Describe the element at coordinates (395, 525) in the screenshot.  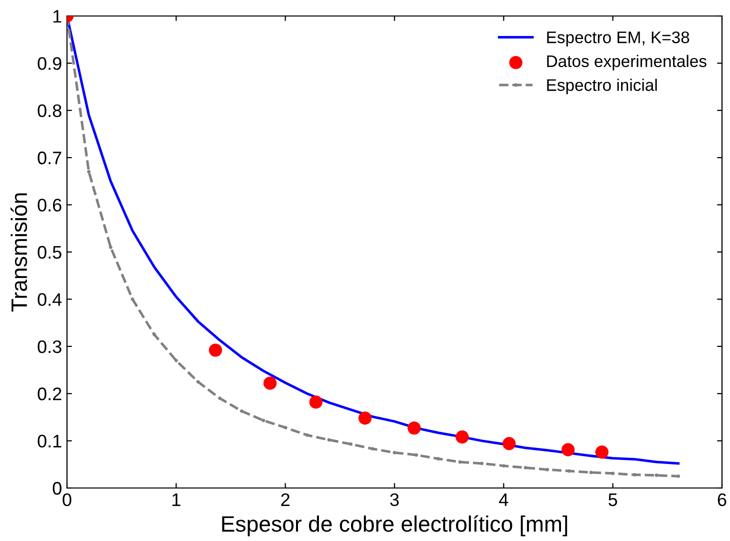
I see `x-axis-title: Espesor de cobre electrolítico [mm]` at that location.